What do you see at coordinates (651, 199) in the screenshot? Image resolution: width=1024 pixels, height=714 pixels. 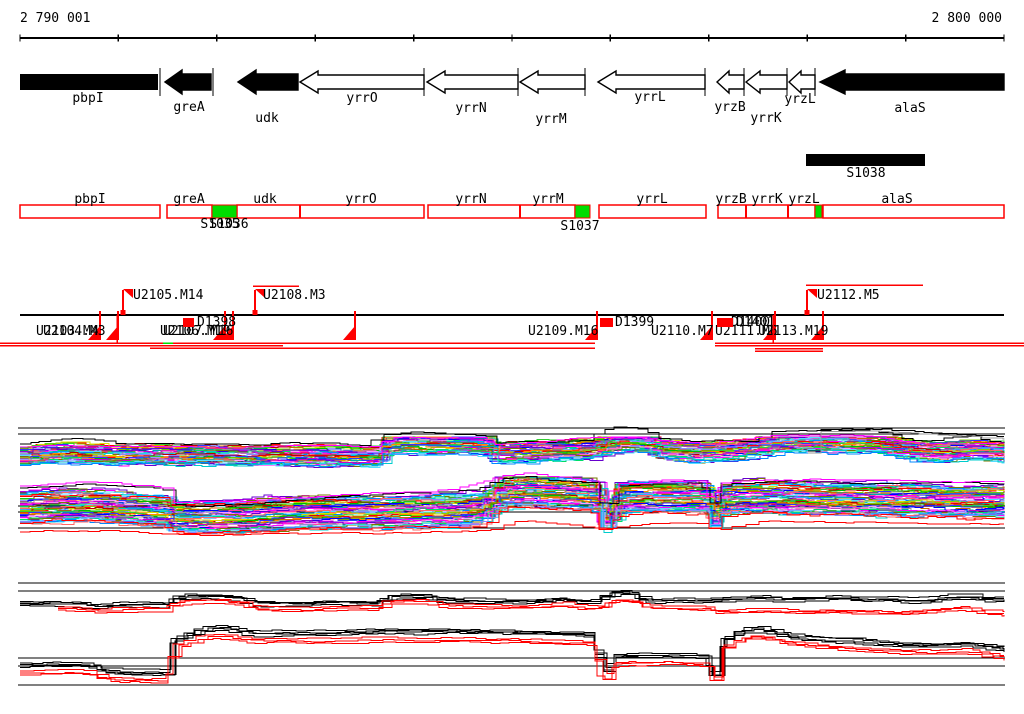 I see `tu-gene-label: yrrL` at bounding box center [651, 199].